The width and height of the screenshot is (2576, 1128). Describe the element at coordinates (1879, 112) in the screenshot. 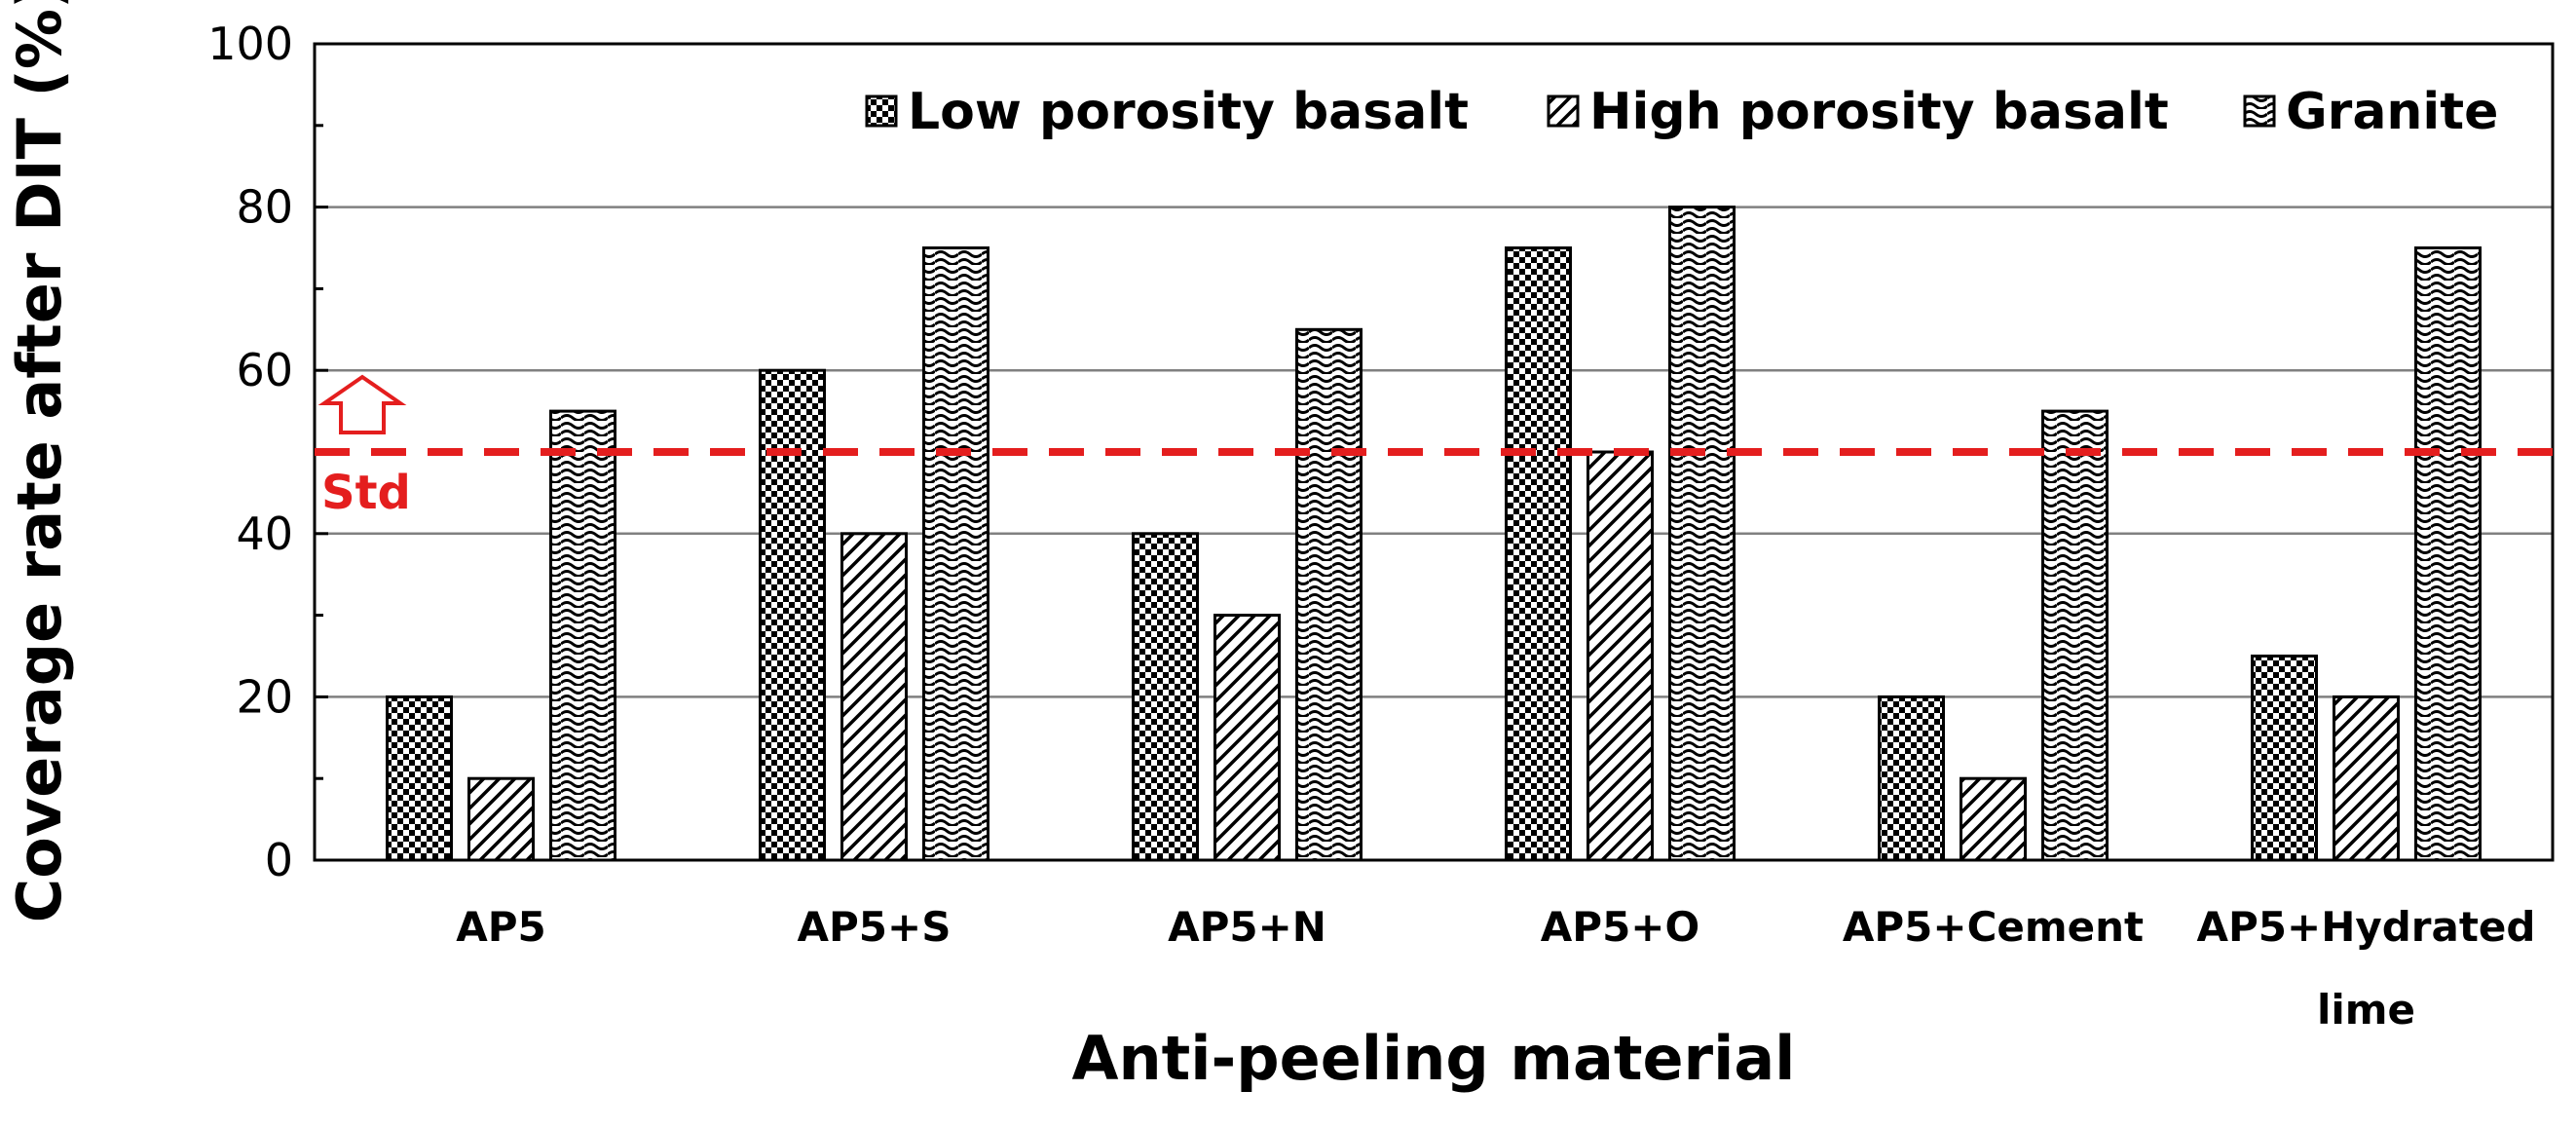

I see `legend-label: High porosity basalt` at that location.